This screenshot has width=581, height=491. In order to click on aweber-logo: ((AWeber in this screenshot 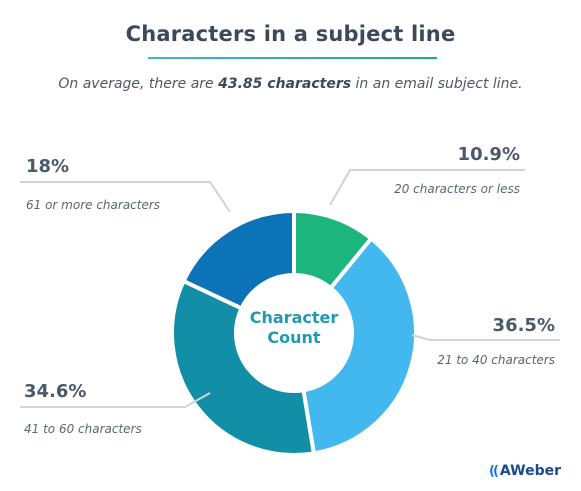, I will do `click(525, 471)`.